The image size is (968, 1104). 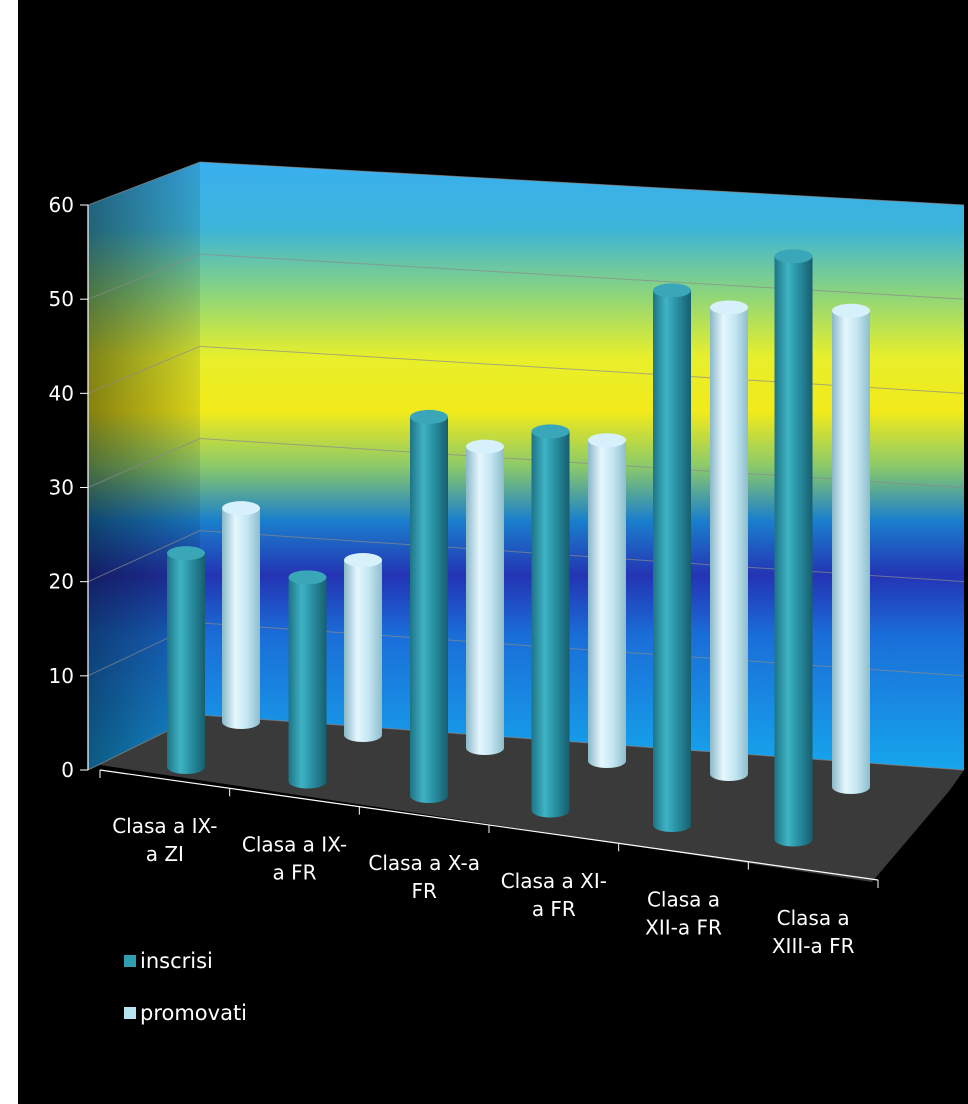 I want to click on y-tick-label: 0, so click(x=67, y=770).